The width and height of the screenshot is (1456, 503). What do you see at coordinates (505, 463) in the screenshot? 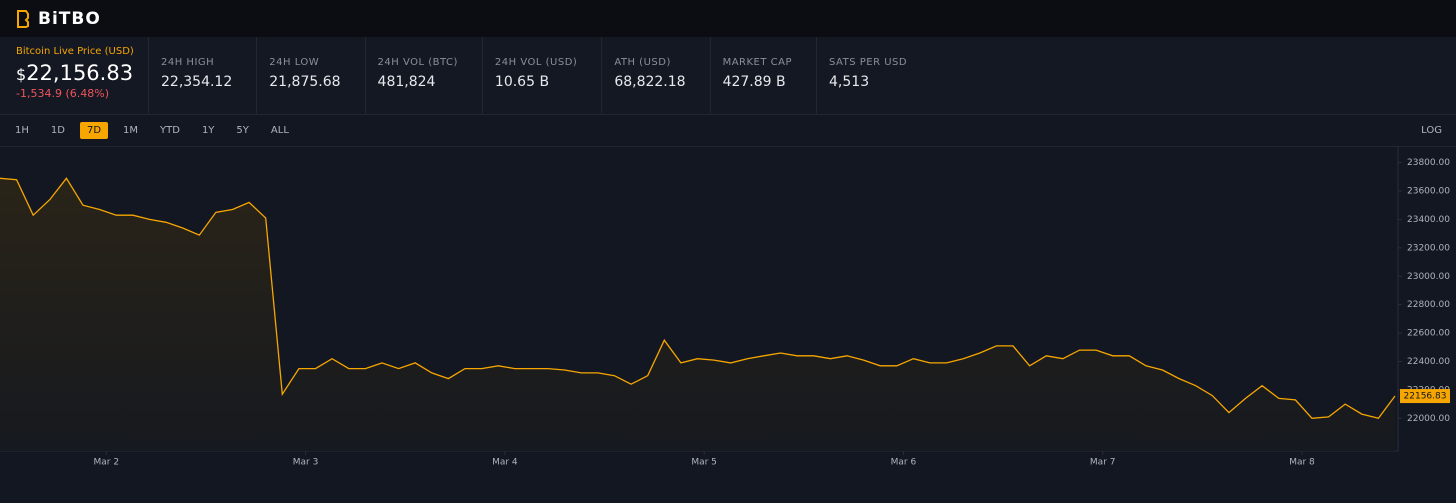
I see `x-tick-label: Mar 4` at bounding box center [505, 463].